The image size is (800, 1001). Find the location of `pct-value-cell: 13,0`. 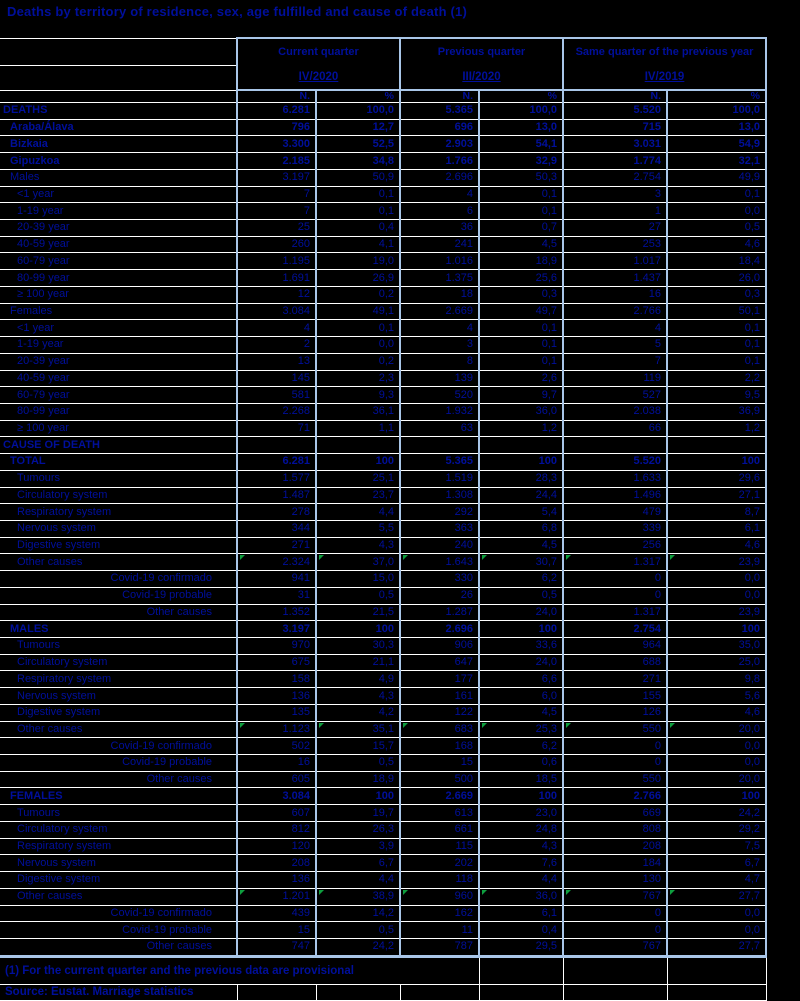

pct-value-cell: 13,0 is located at coordinates (717, 127).